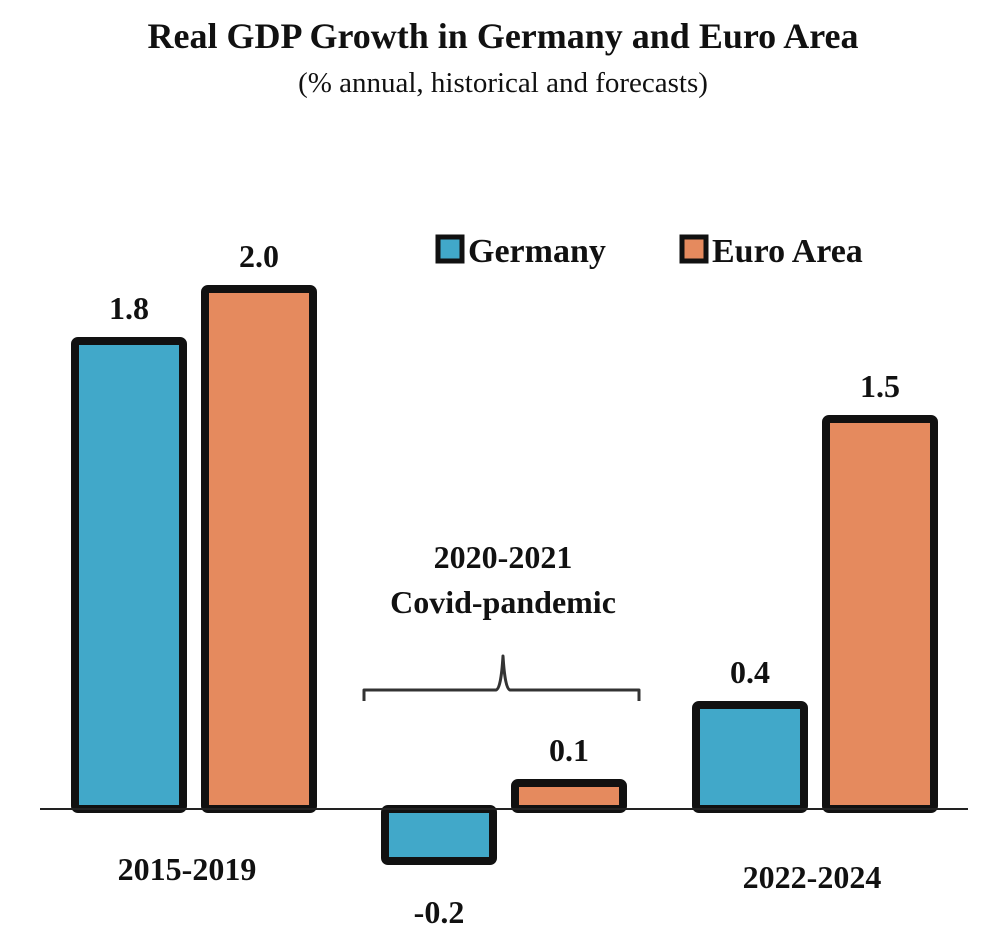 The image size is (1000, 938). What do you see at coordinates (439, 912) in the screenshot?
I see `data-label-germany-2020-2021: -0.2` at bounding box center [439, 912].